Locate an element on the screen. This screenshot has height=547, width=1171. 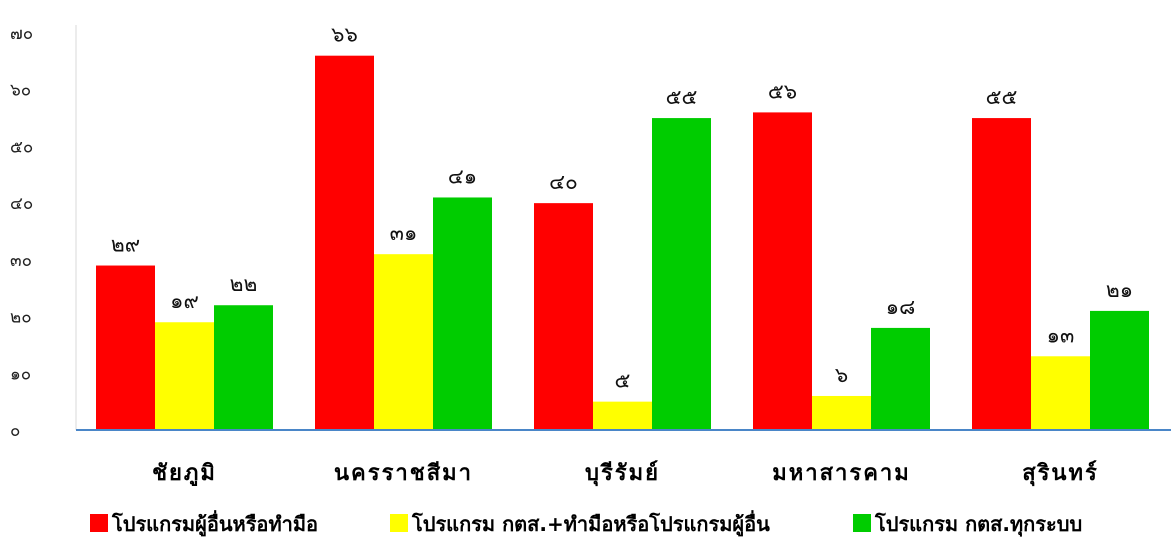
y-tick-label: ๔๐ is located at coordinates (21, 204).